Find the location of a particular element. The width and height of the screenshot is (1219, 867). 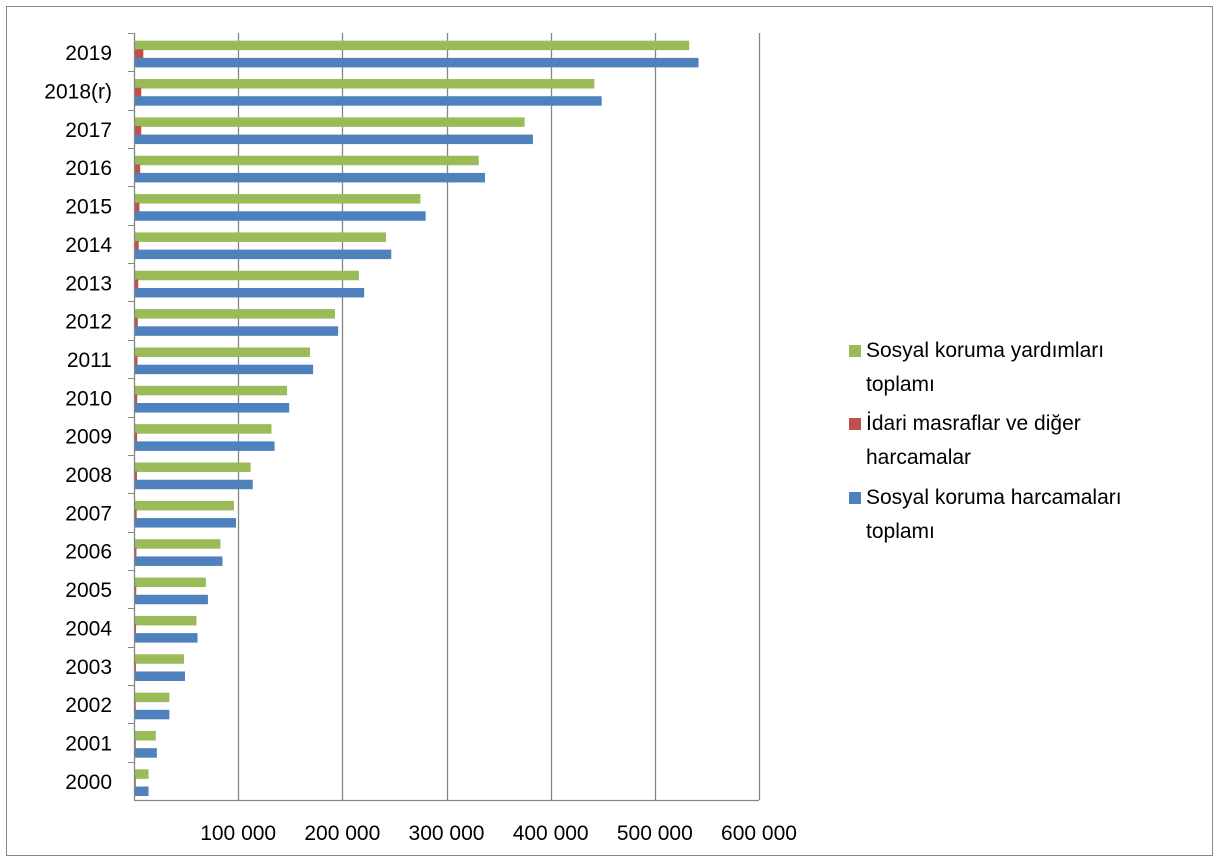

x-tick-label: 400 000 is located at coordinates (551, 833).